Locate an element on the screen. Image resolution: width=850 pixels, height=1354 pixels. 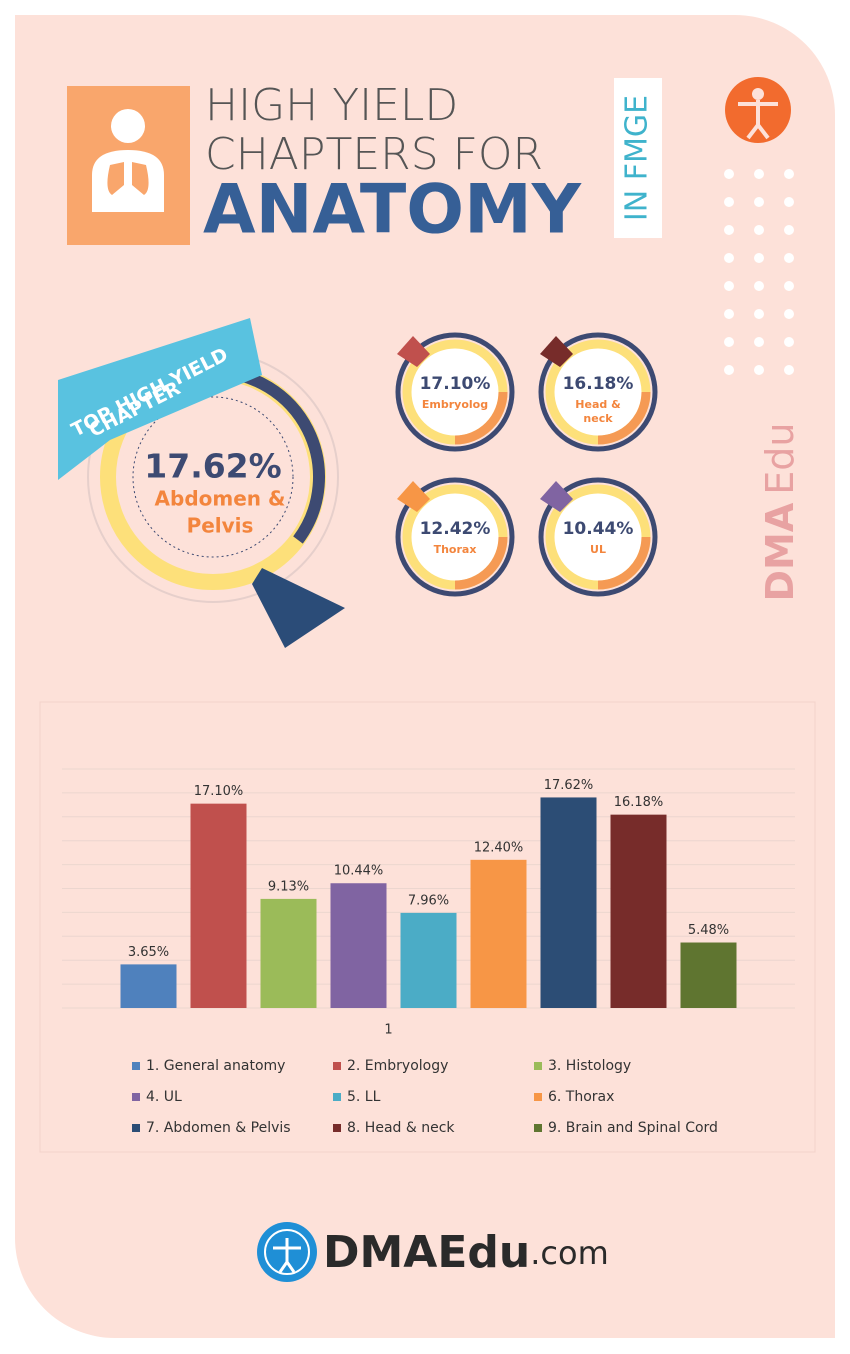
ring-name: UL is located at coordinates (598, 549).